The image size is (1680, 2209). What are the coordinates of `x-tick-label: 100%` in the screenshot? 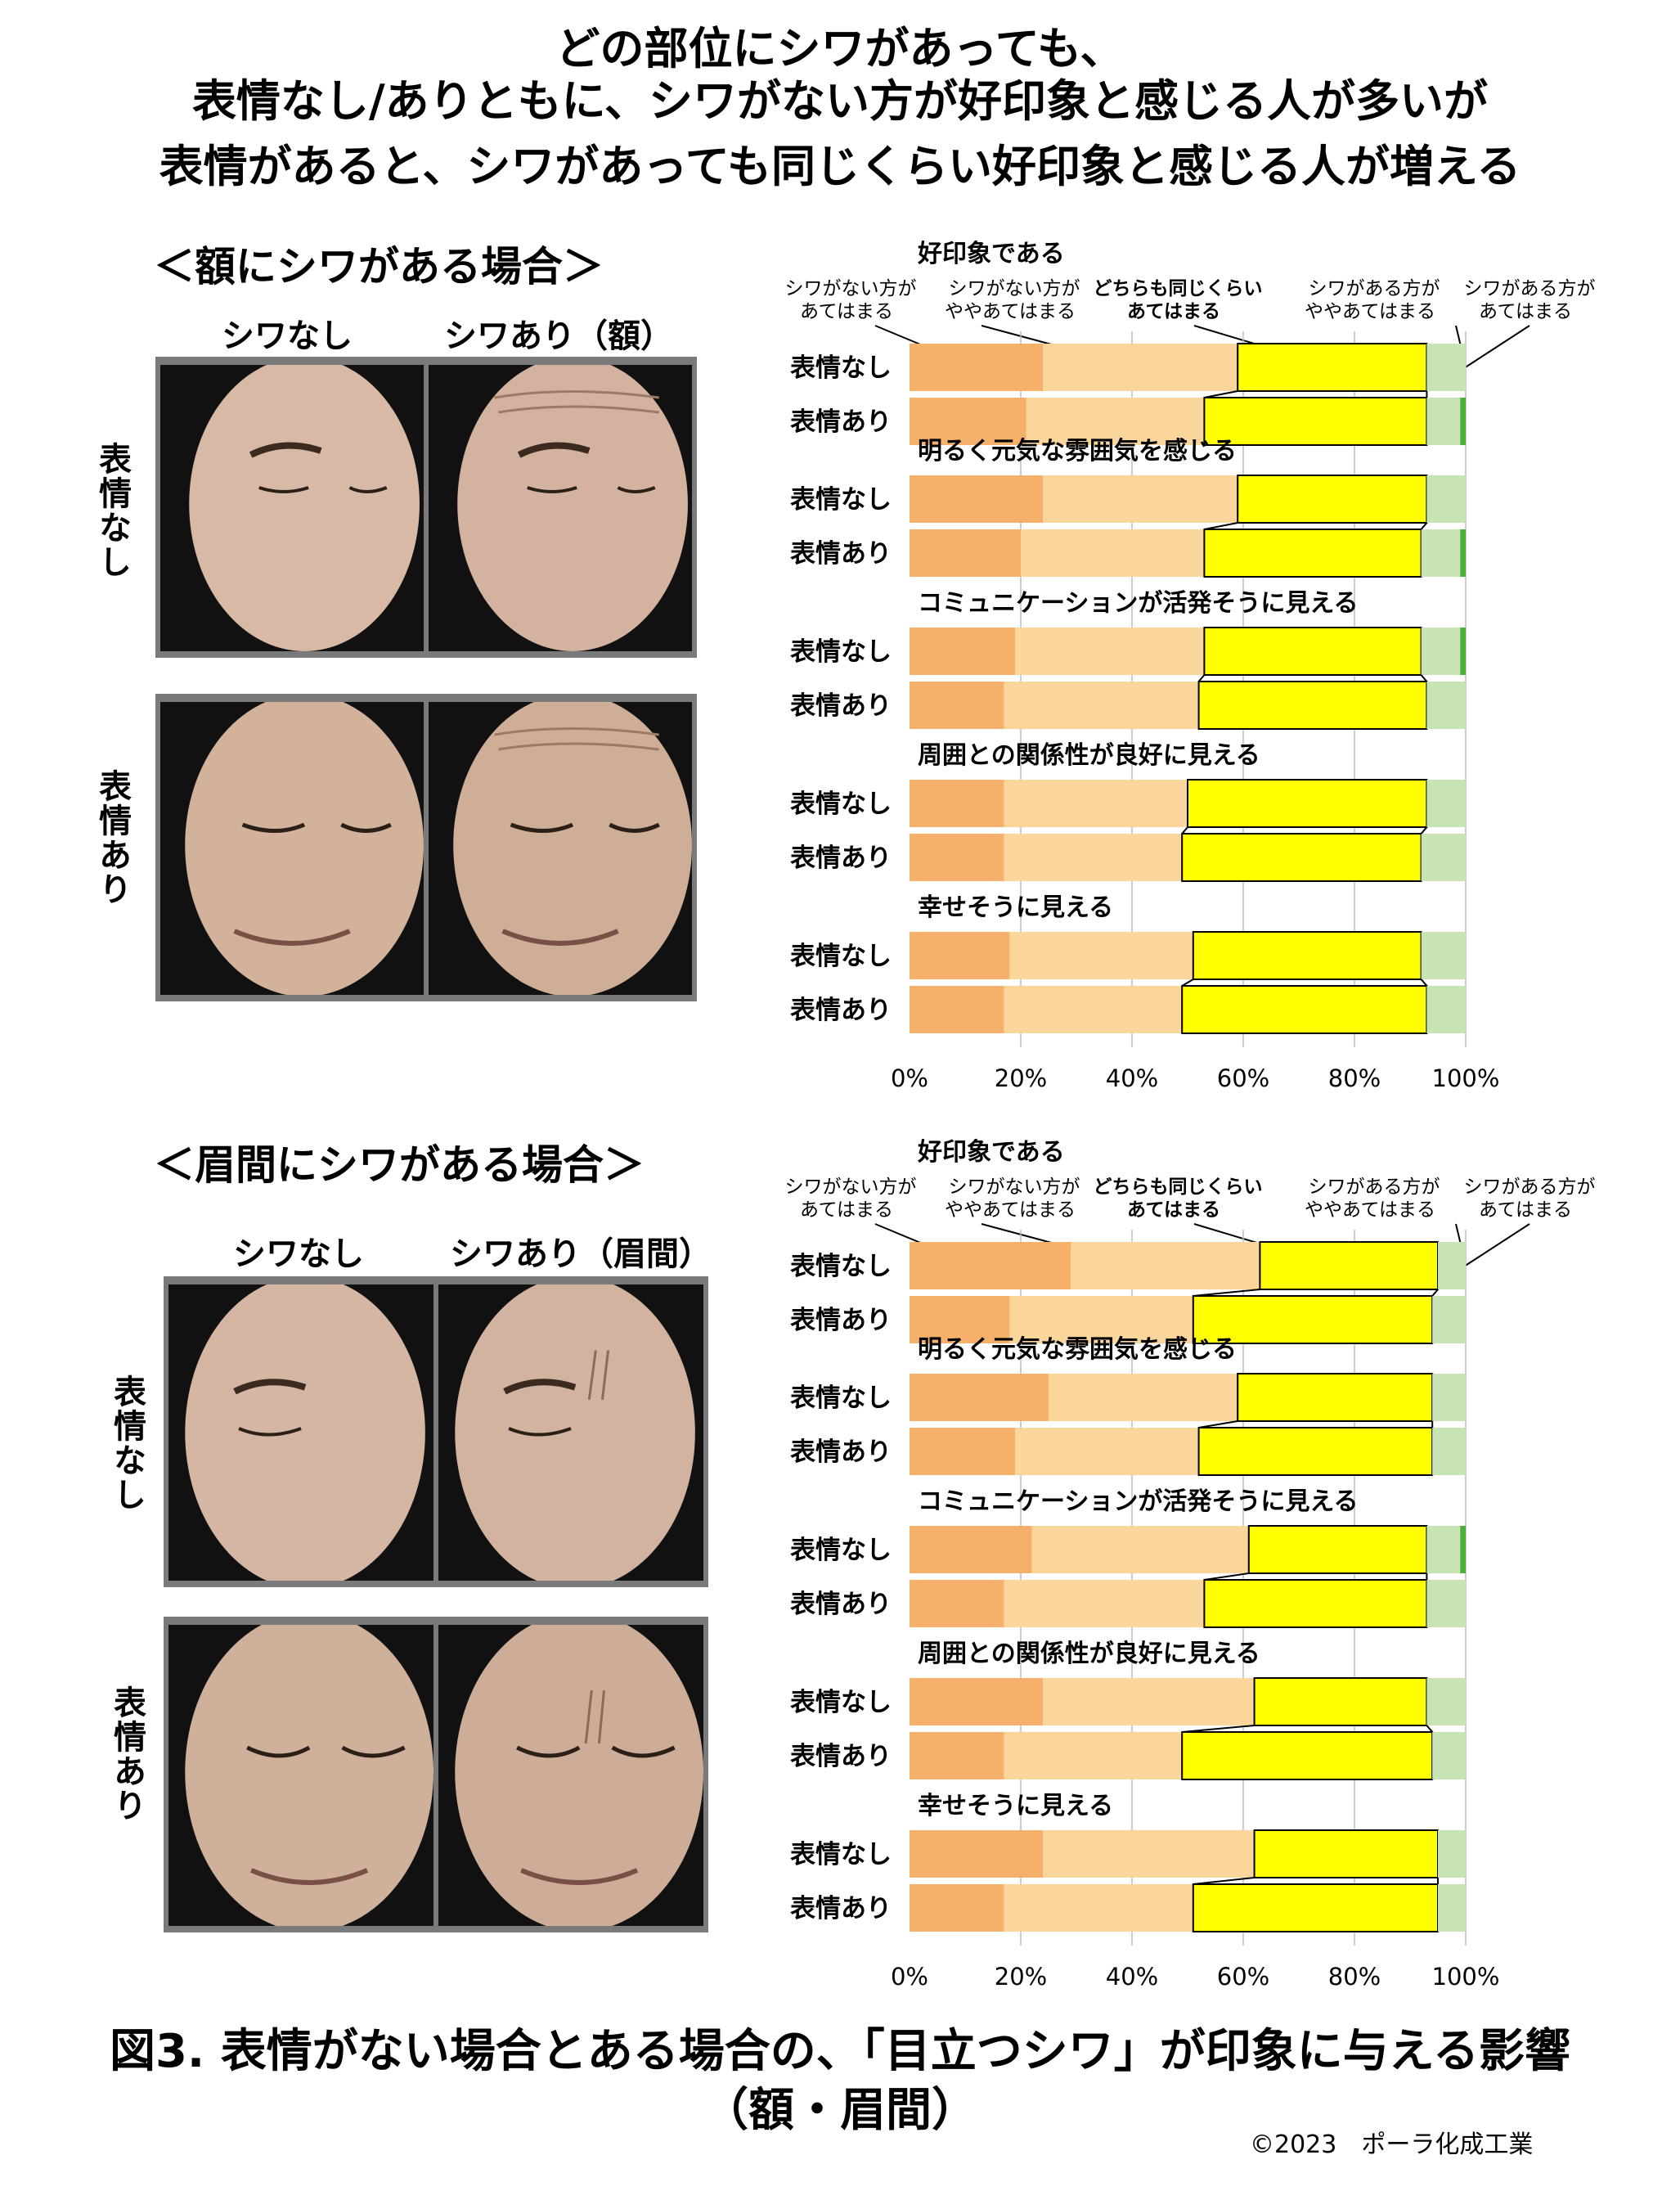 It's located at (1466, 1078).